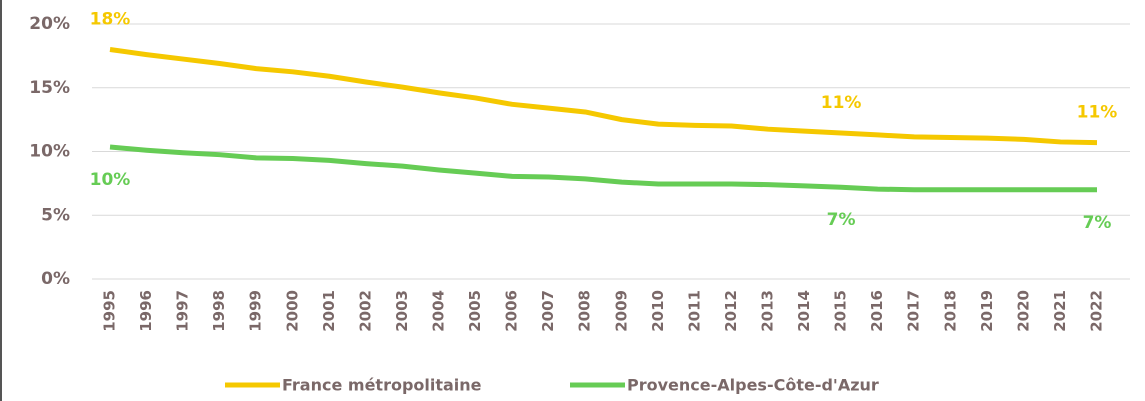  I want to click on x-tick-label: 2010, so click(658, 311).